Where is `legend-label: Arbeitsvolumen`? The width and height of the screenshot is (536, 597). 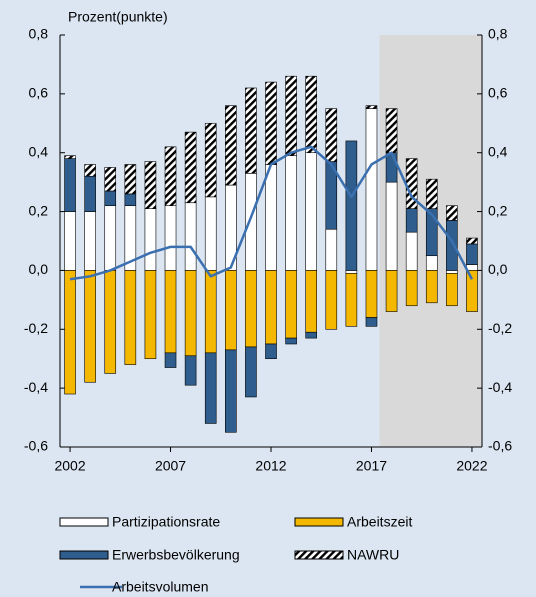 legend-label: Arbeitsvolumen is located at coordinates (160, 587).